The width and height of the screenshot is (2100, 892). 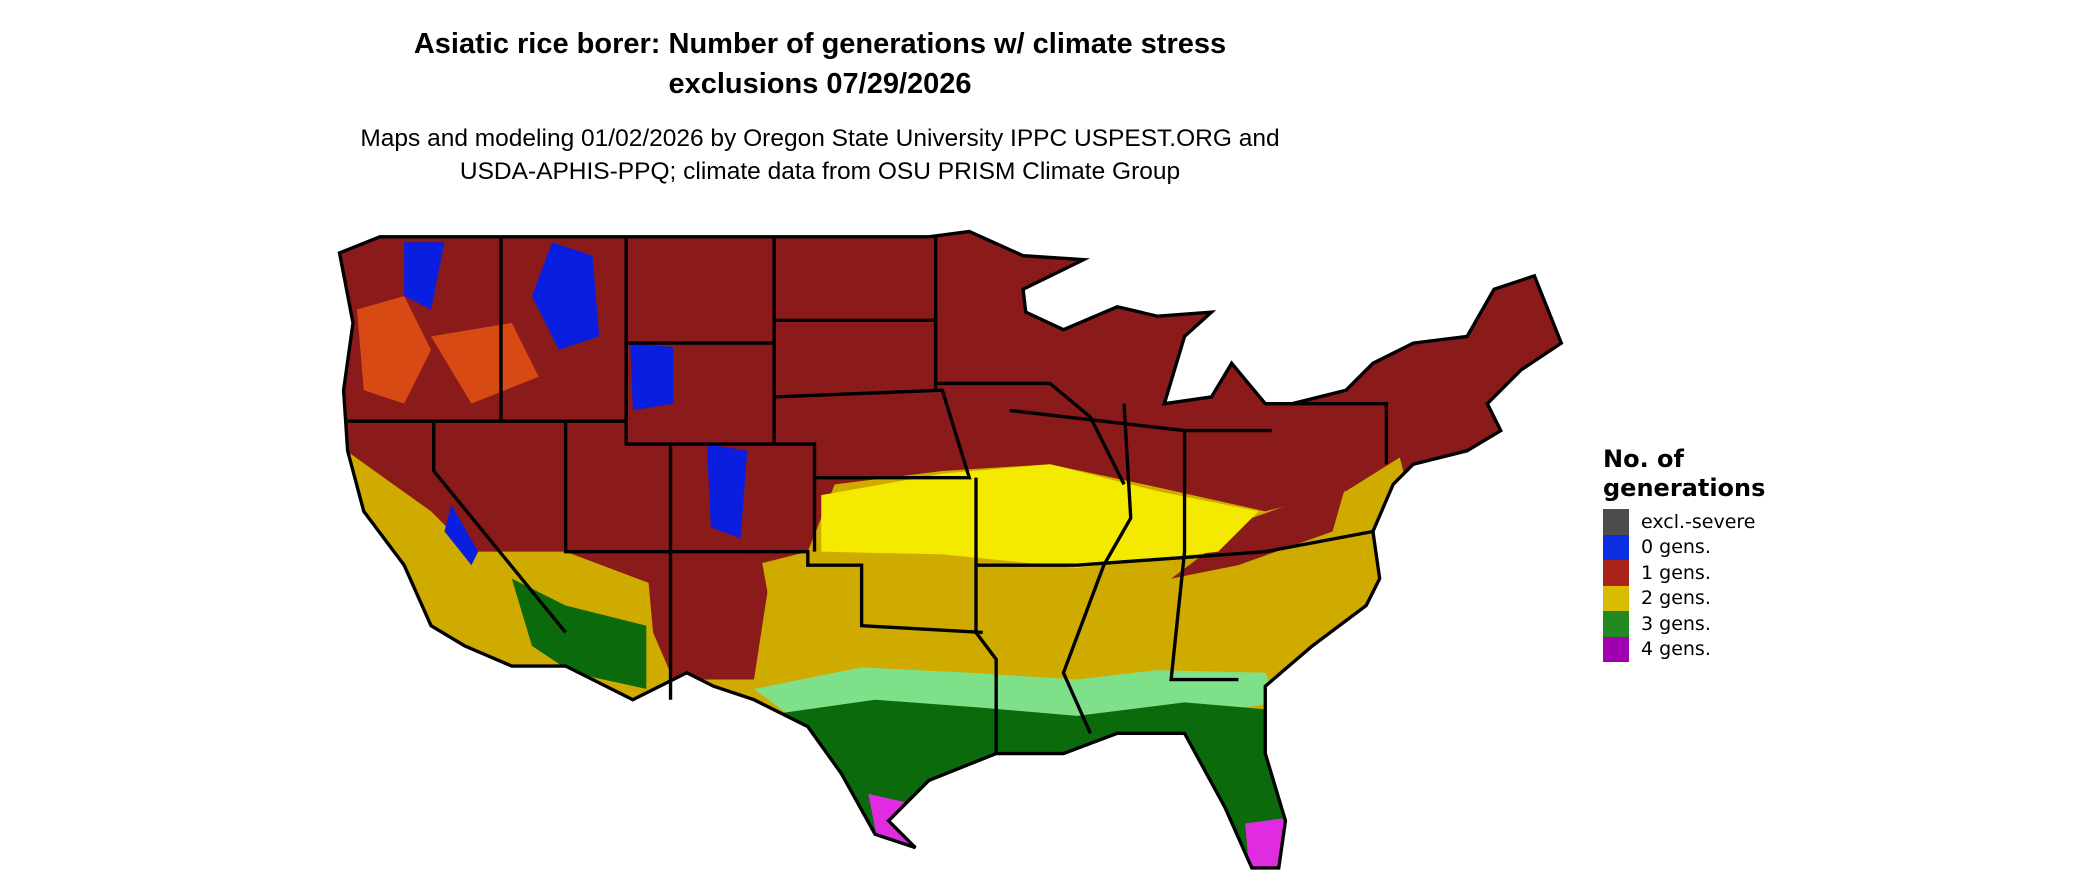 What do you see at coordinates (1676, 547) in the screenshot?
I see `legend-label: 0 gens.` at bounding box center [1676, 547].